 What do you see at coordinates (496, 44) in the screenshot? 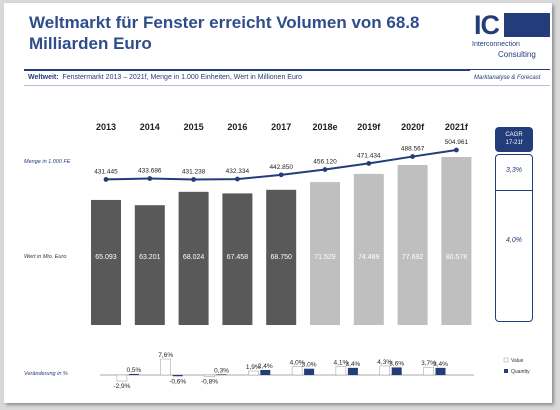
I see `logo-text-line1: Interconnection` at bounding box center [496, 44].